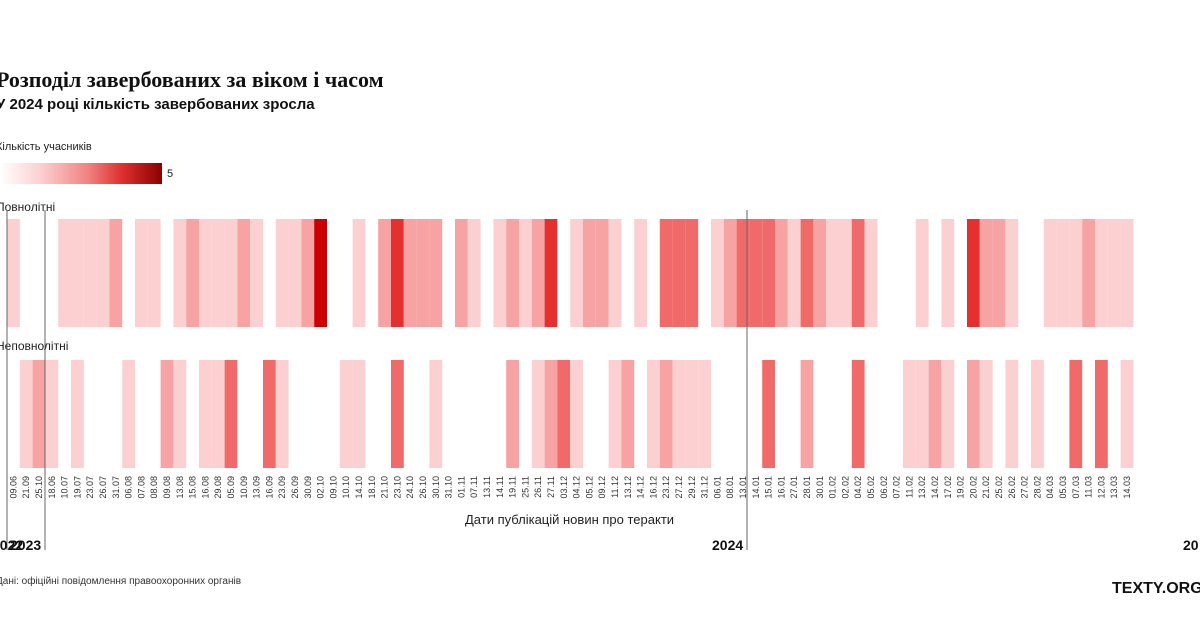  I want to click on heatmap-cell-minors-21.02, so click(986, 414).